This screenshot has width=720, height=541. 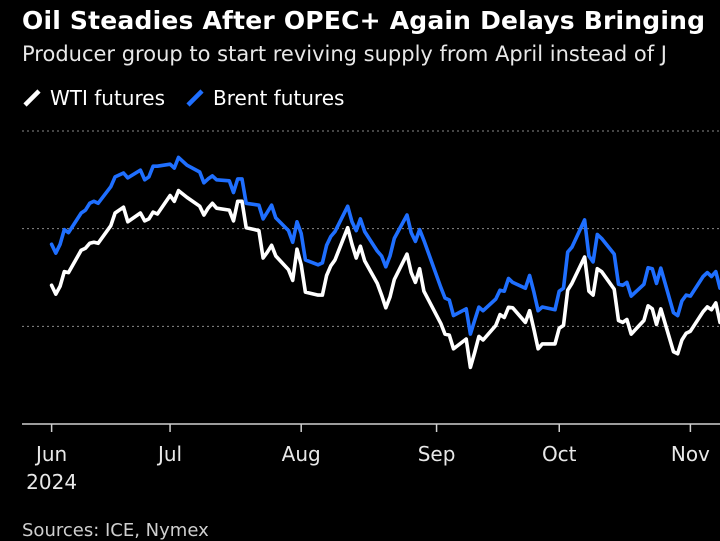 What do you see at coordinates (107, 98) in the screenshot?
I see `legend-label-wti: WTI futures` at bounding box center [107, 98].